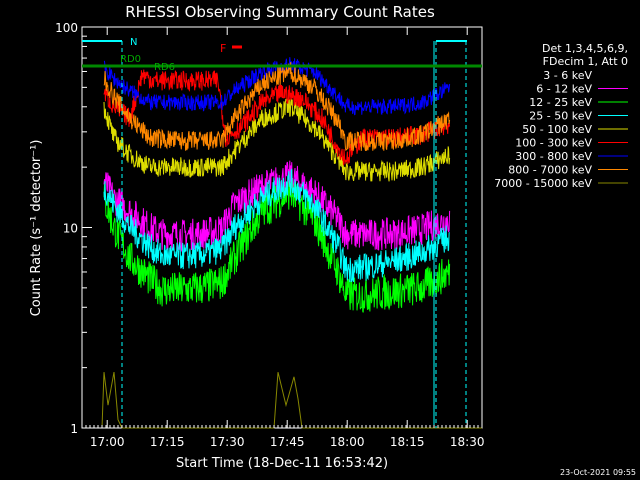 This screenshot has height=480, width=640. I want to click on y-tick-label: 1, so click(74, 429).